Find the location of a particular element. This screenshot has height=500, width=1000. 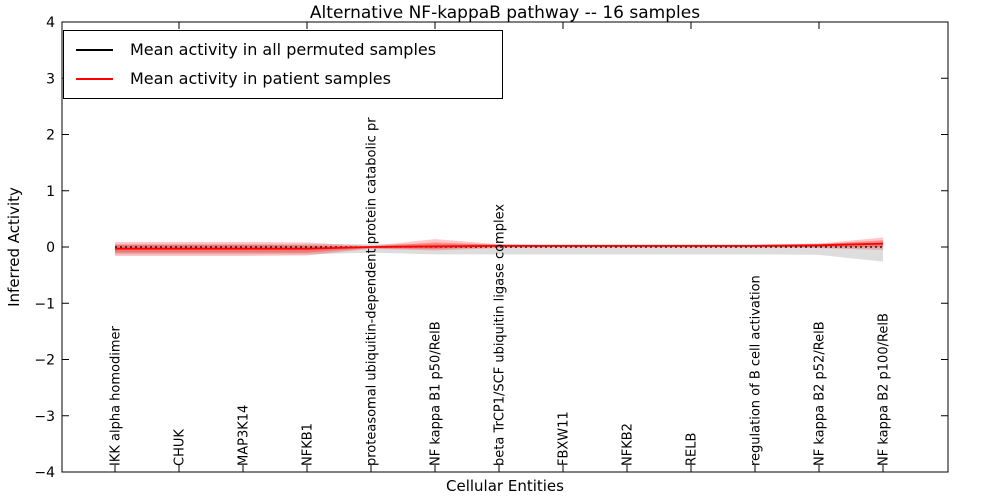

y-tick-label: −2 is located at coordinates (44, 361).